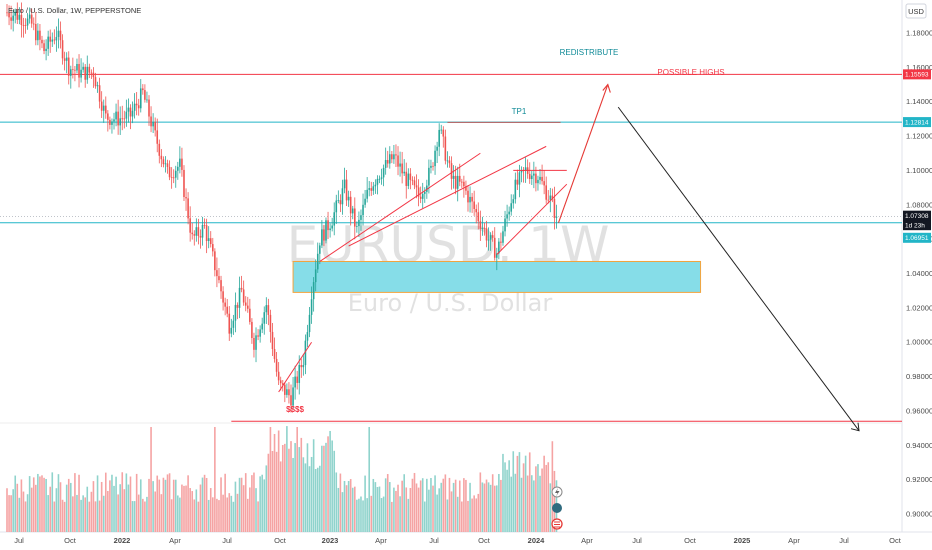 The height and width of the screenshot is (550, 932). I want to click on possible-highs-tag-text: 1.15593, so click(917, 75).